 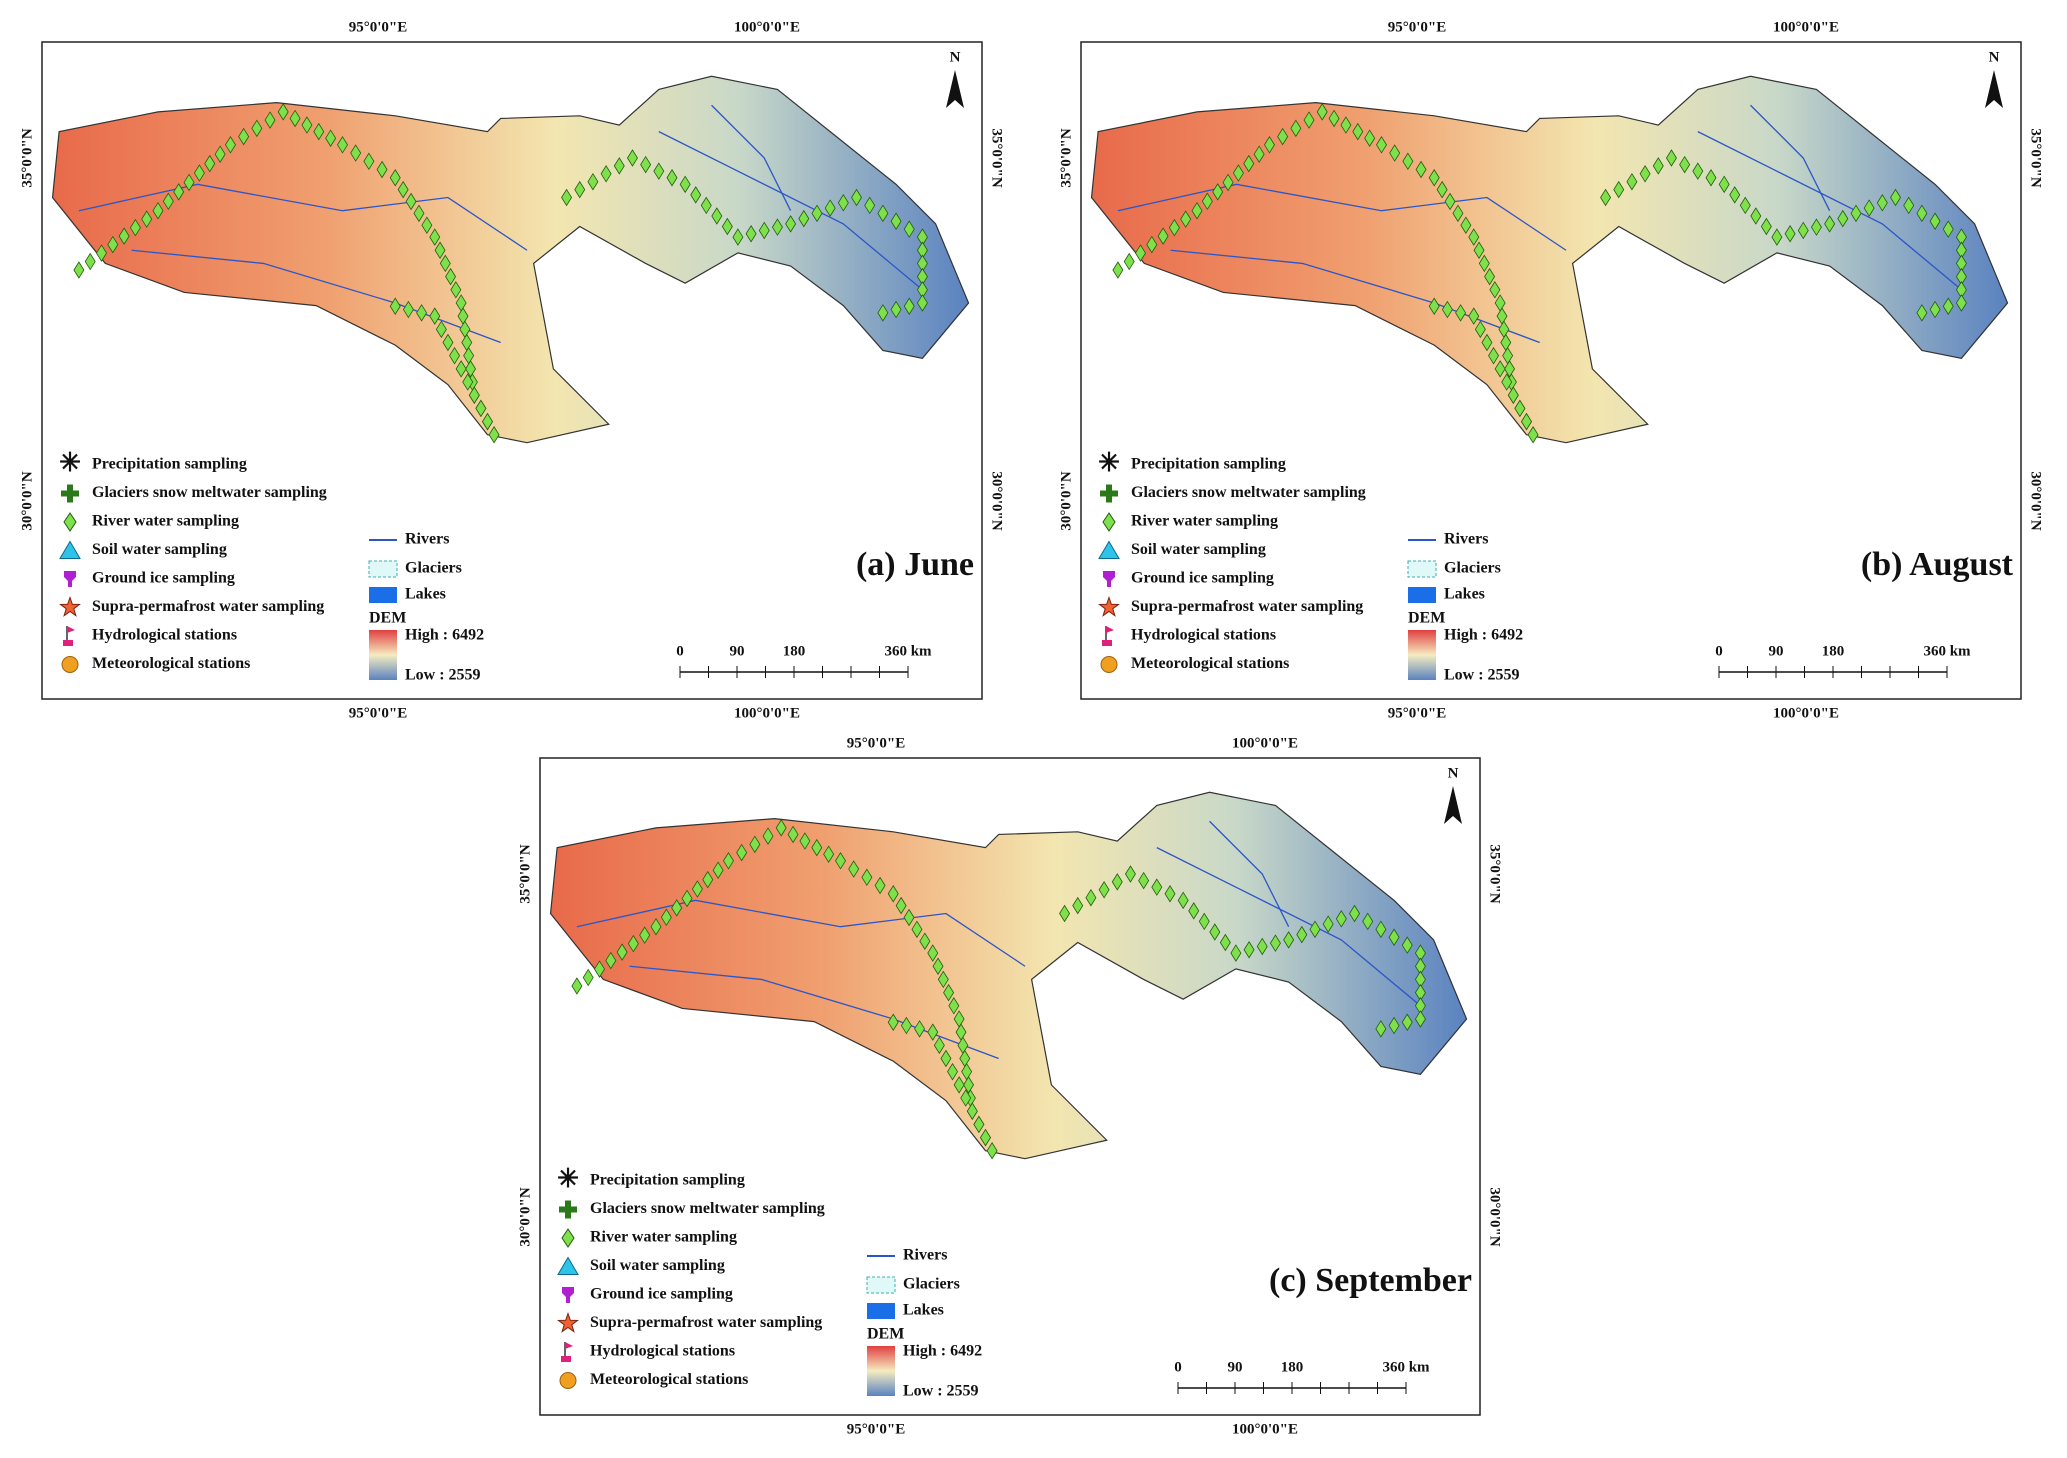 What do you see at coordinates (1178, 1367) in the screenshot?
I see `scale-label: 0` at bounding box center [1178, 1367].